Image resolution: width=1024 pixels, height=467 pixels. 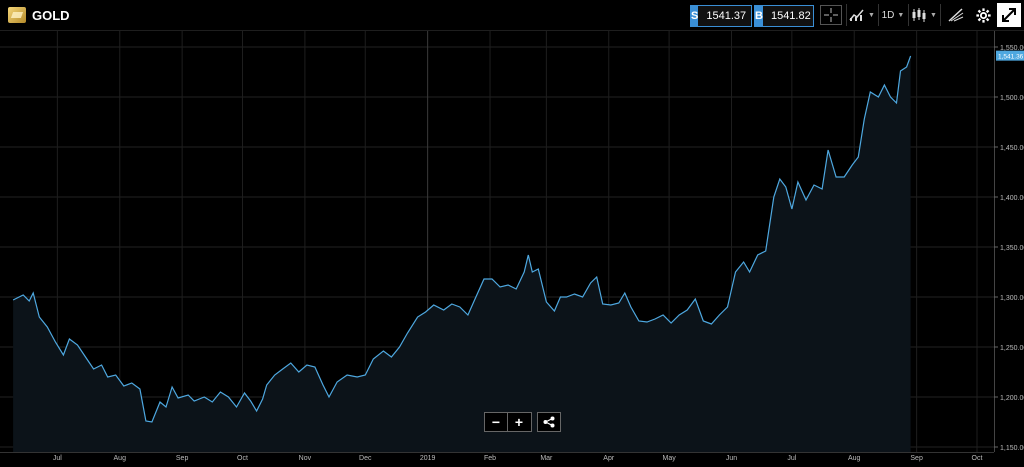 I want to click on chart-type-button: ▼, so click(x=862, y=15).